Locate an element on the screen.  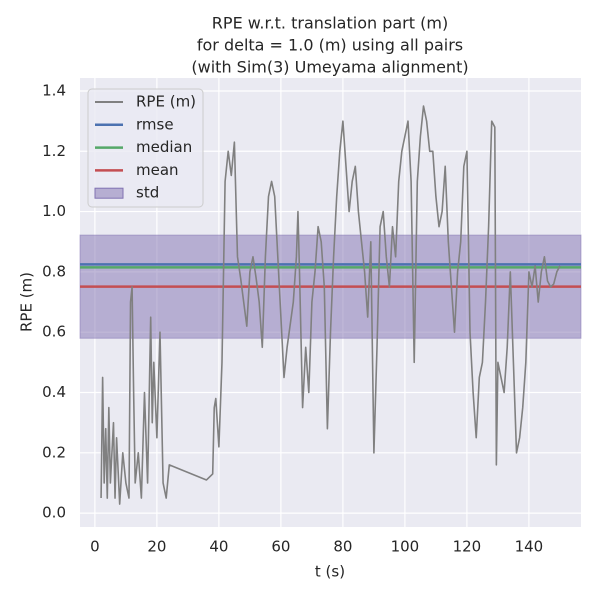
y-tick-label: 1.0 is located at coordinates (54, 211).